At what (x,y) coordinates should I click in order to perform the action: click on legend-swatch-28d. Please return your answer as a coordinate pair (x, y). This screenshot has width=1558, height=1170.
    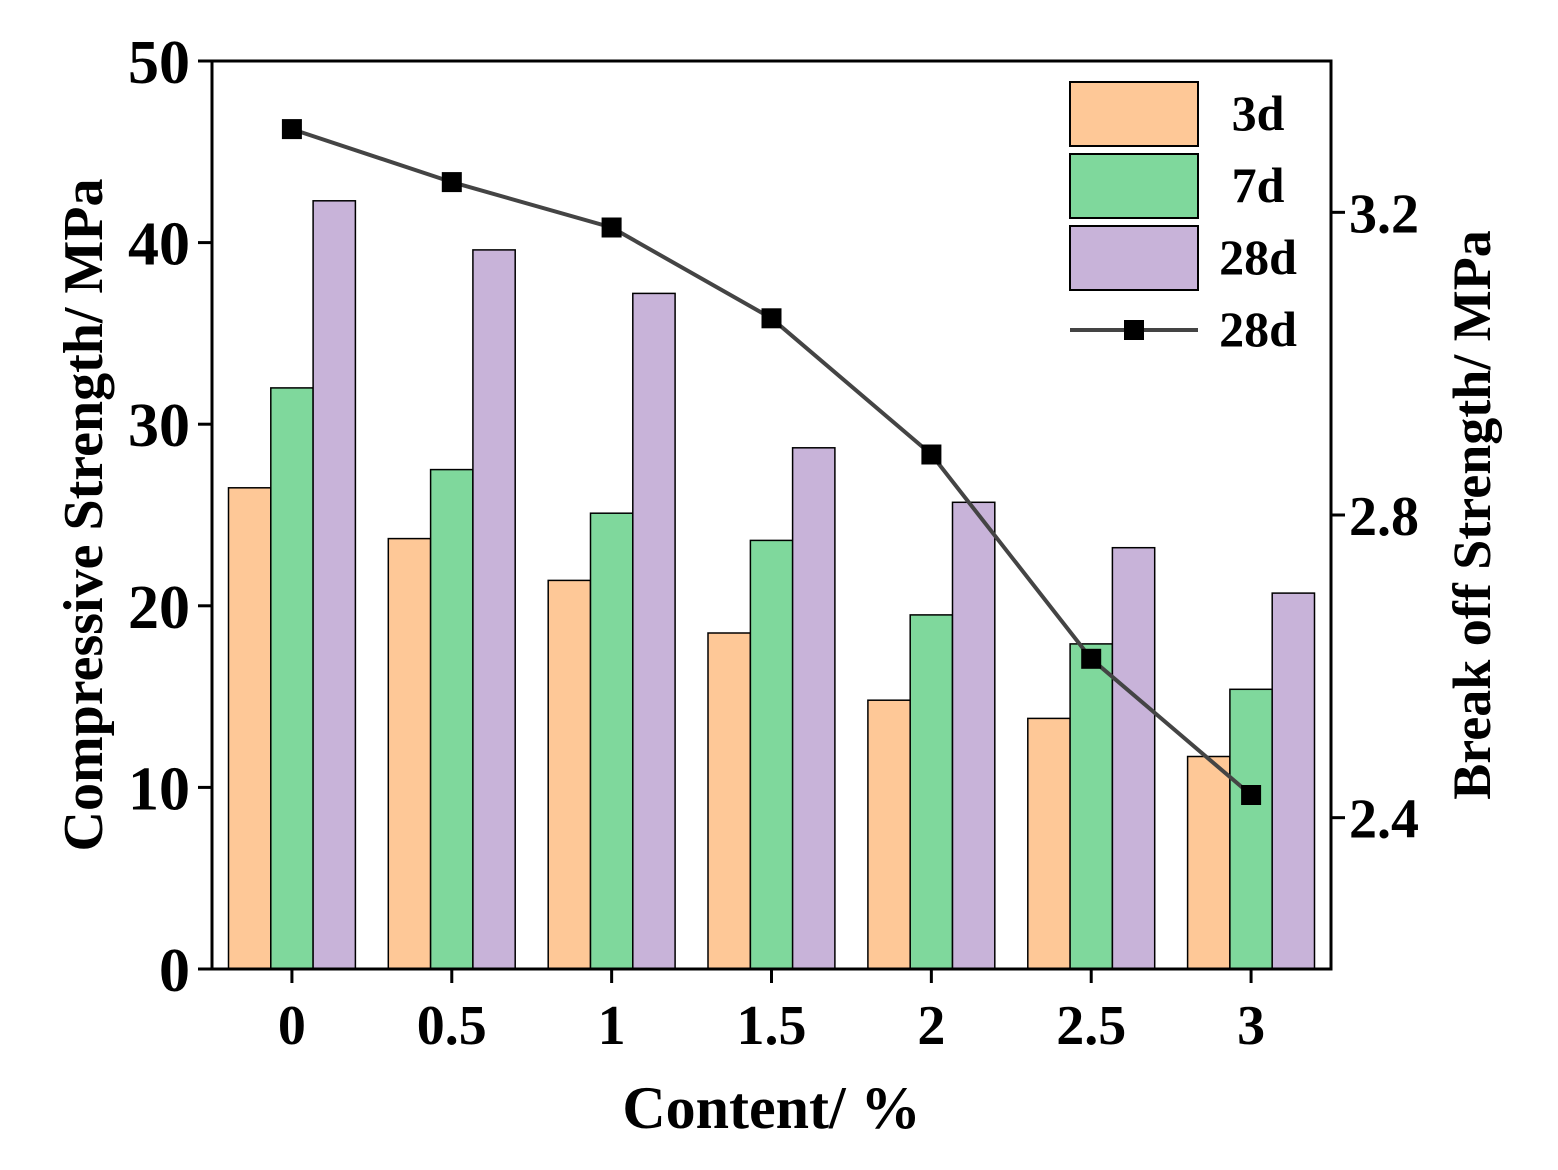
    Looking at the image, I should click on (1134, 258).